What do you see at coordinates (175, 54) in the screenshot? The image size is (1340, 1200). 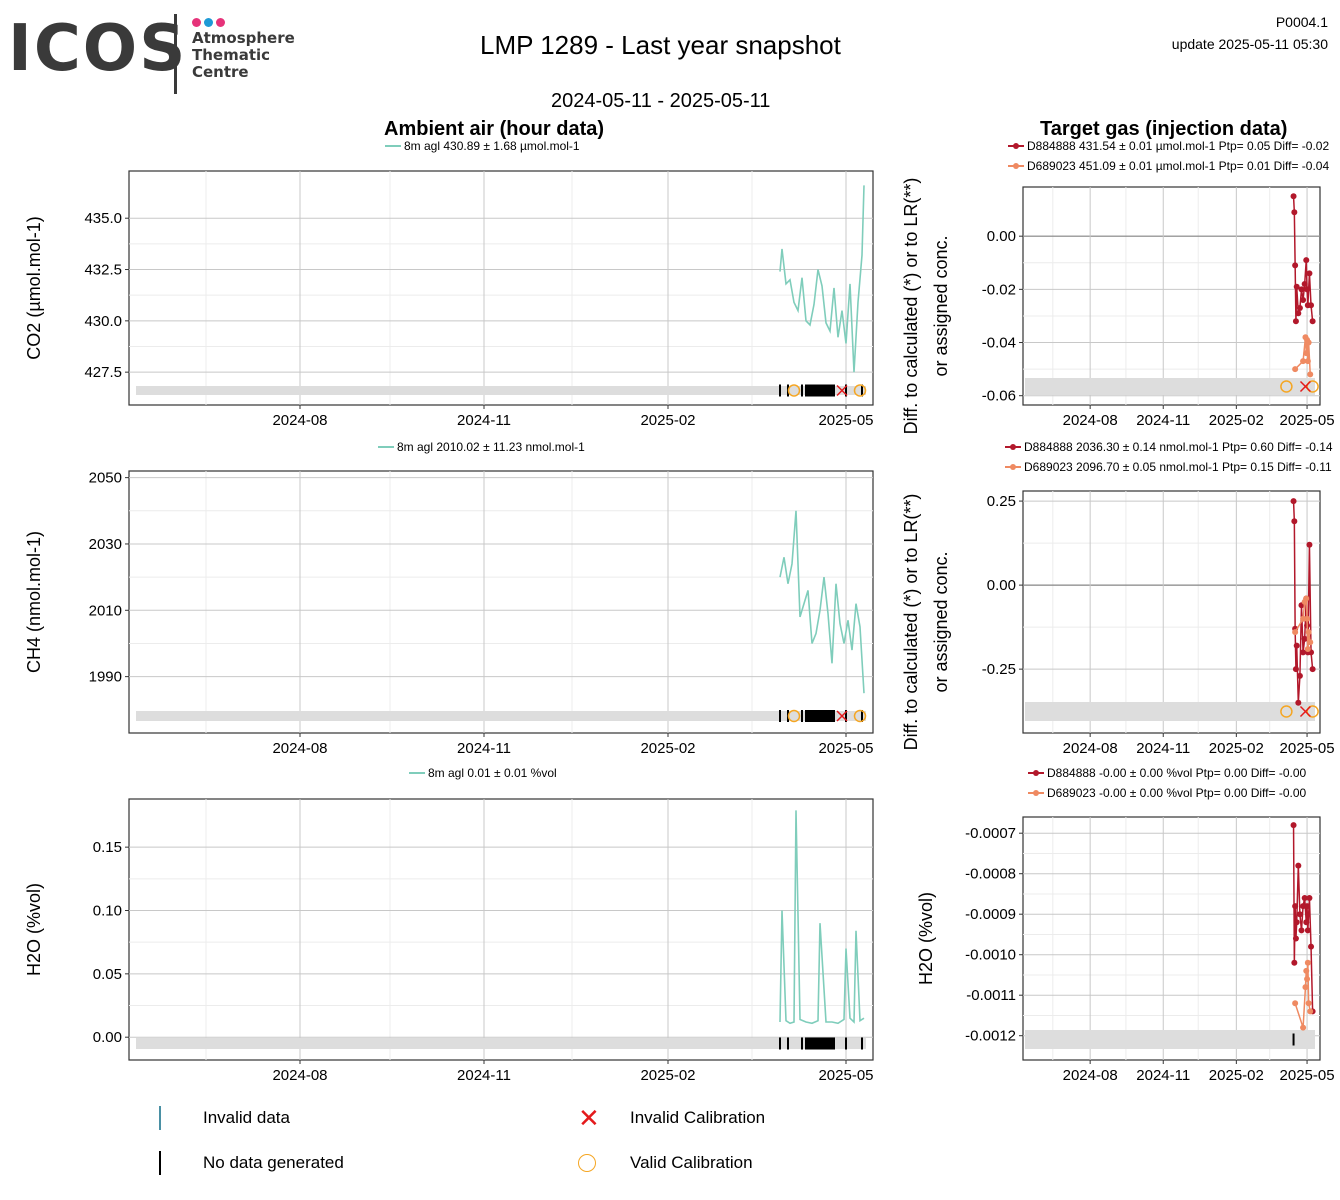 I see `logo-divider` at bounding box center [175, 54].